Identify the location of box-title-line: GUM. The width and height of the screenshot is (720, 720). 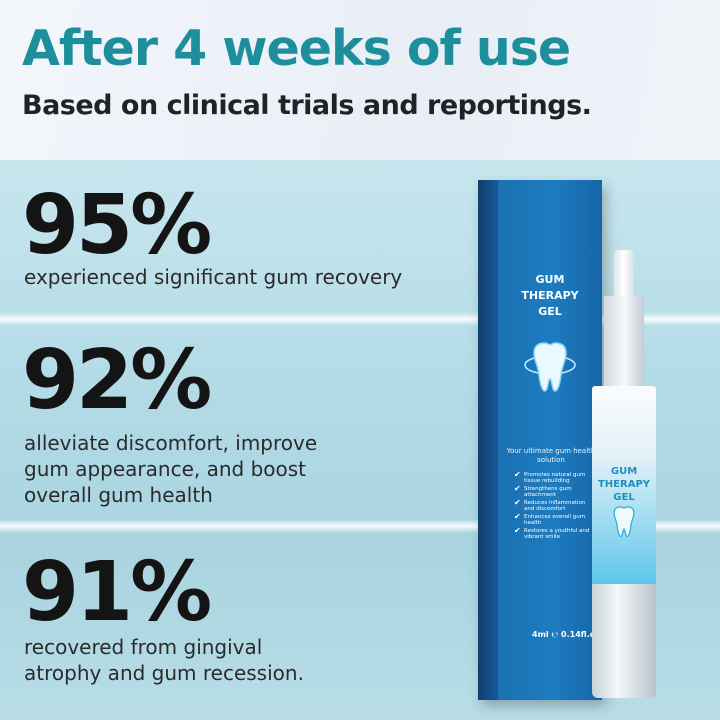
(550, 279).